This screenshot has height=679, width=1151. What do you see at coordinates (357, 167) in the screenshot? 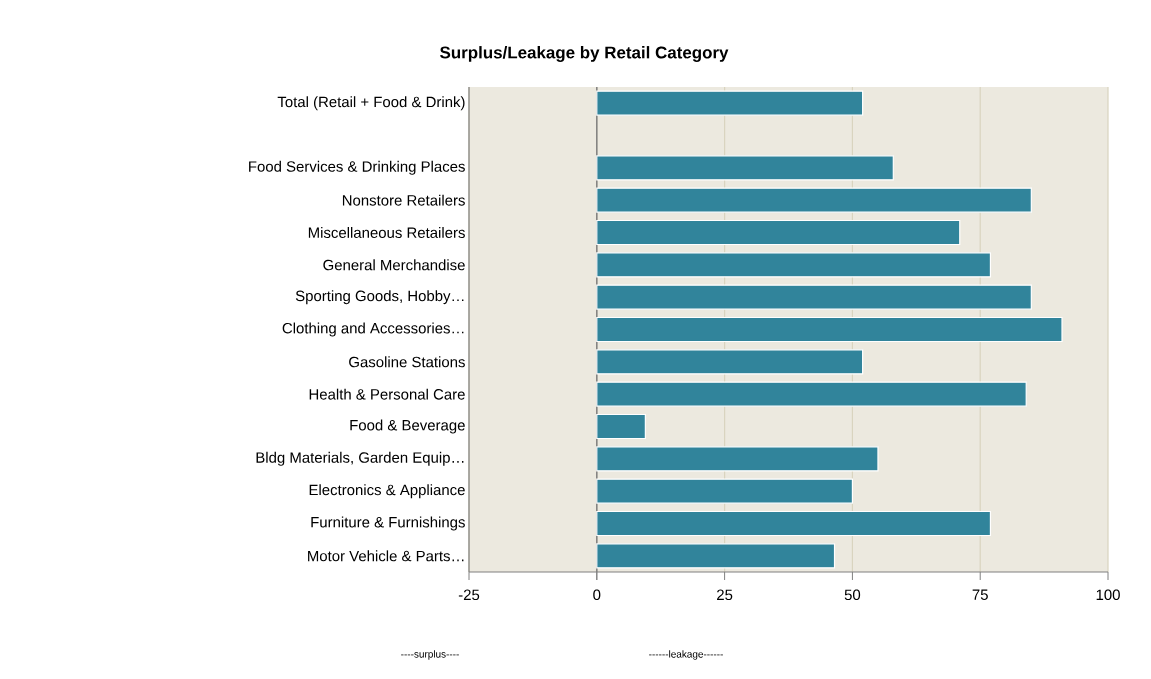
I see `y-tick-label: Food Services & Drinking Places` at bounding box center [357, 167].